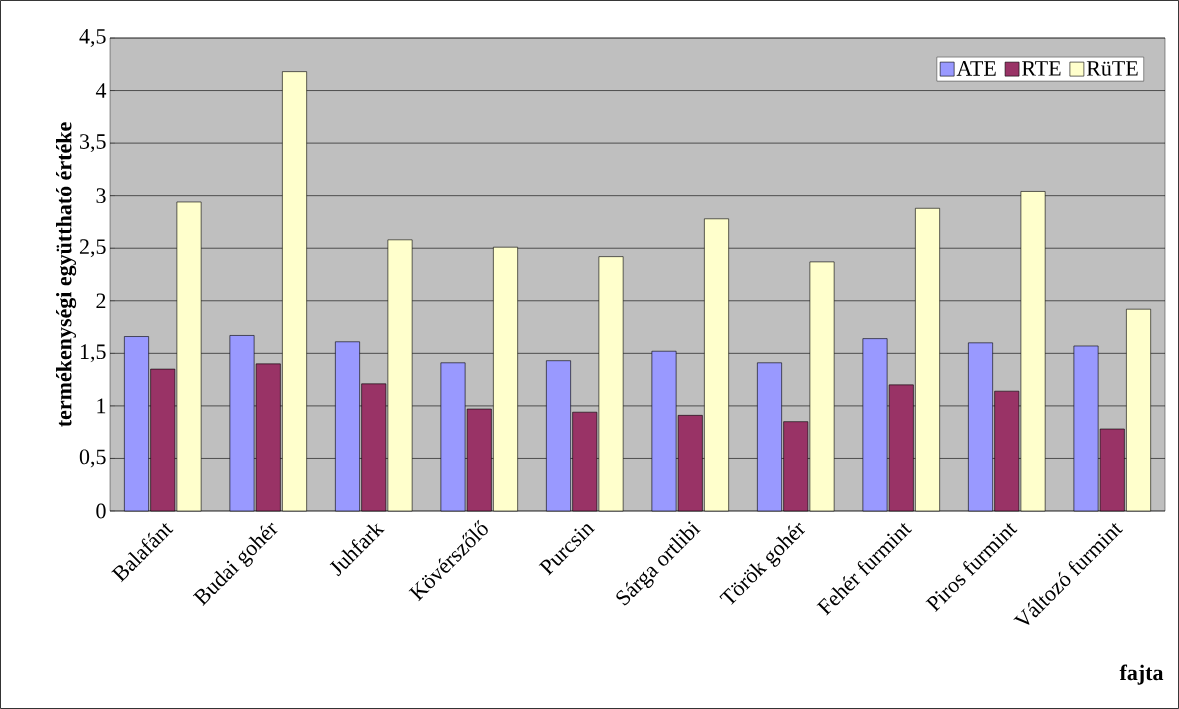 Image resolution: width=1179 pixels, height=709 pixels. What do you see at coordinates (1141, 674) in the screenshot?
I see `x-axis-title: fajta` at bounding box center [1141, 674].